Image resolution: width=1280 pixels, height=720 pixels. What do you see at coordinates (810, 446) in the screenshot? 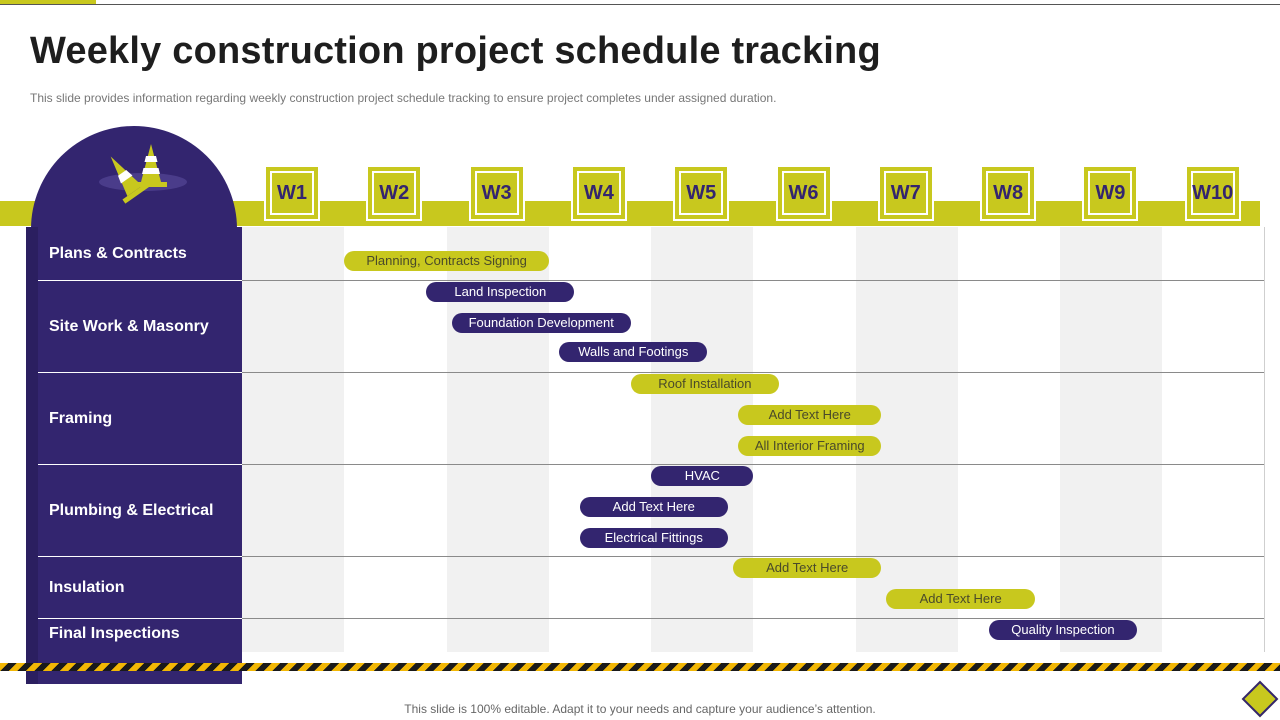
I see `task-bar: All Interior Framing` at bounding box center [810, 446].